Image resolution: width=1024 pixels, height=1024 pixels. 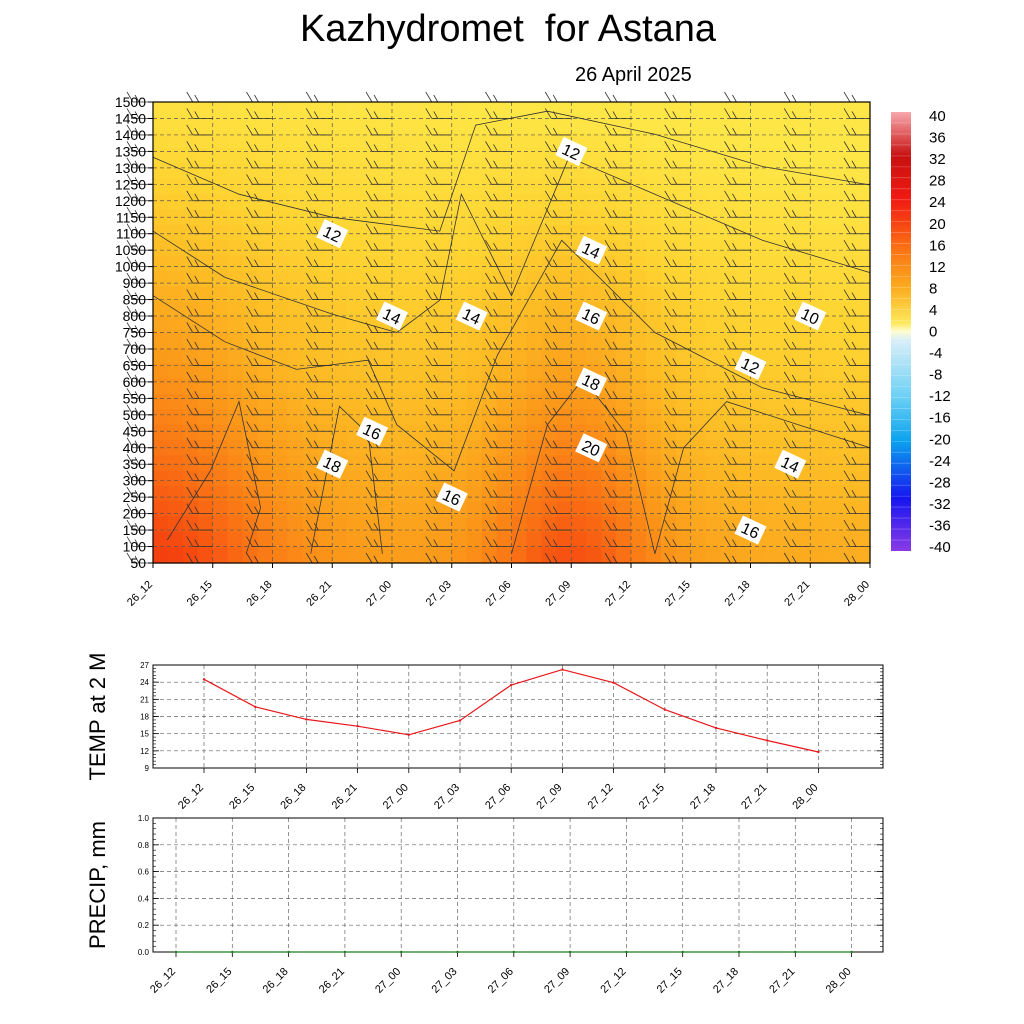 I want to click on contour-label-box, so click(x=810, y=316).